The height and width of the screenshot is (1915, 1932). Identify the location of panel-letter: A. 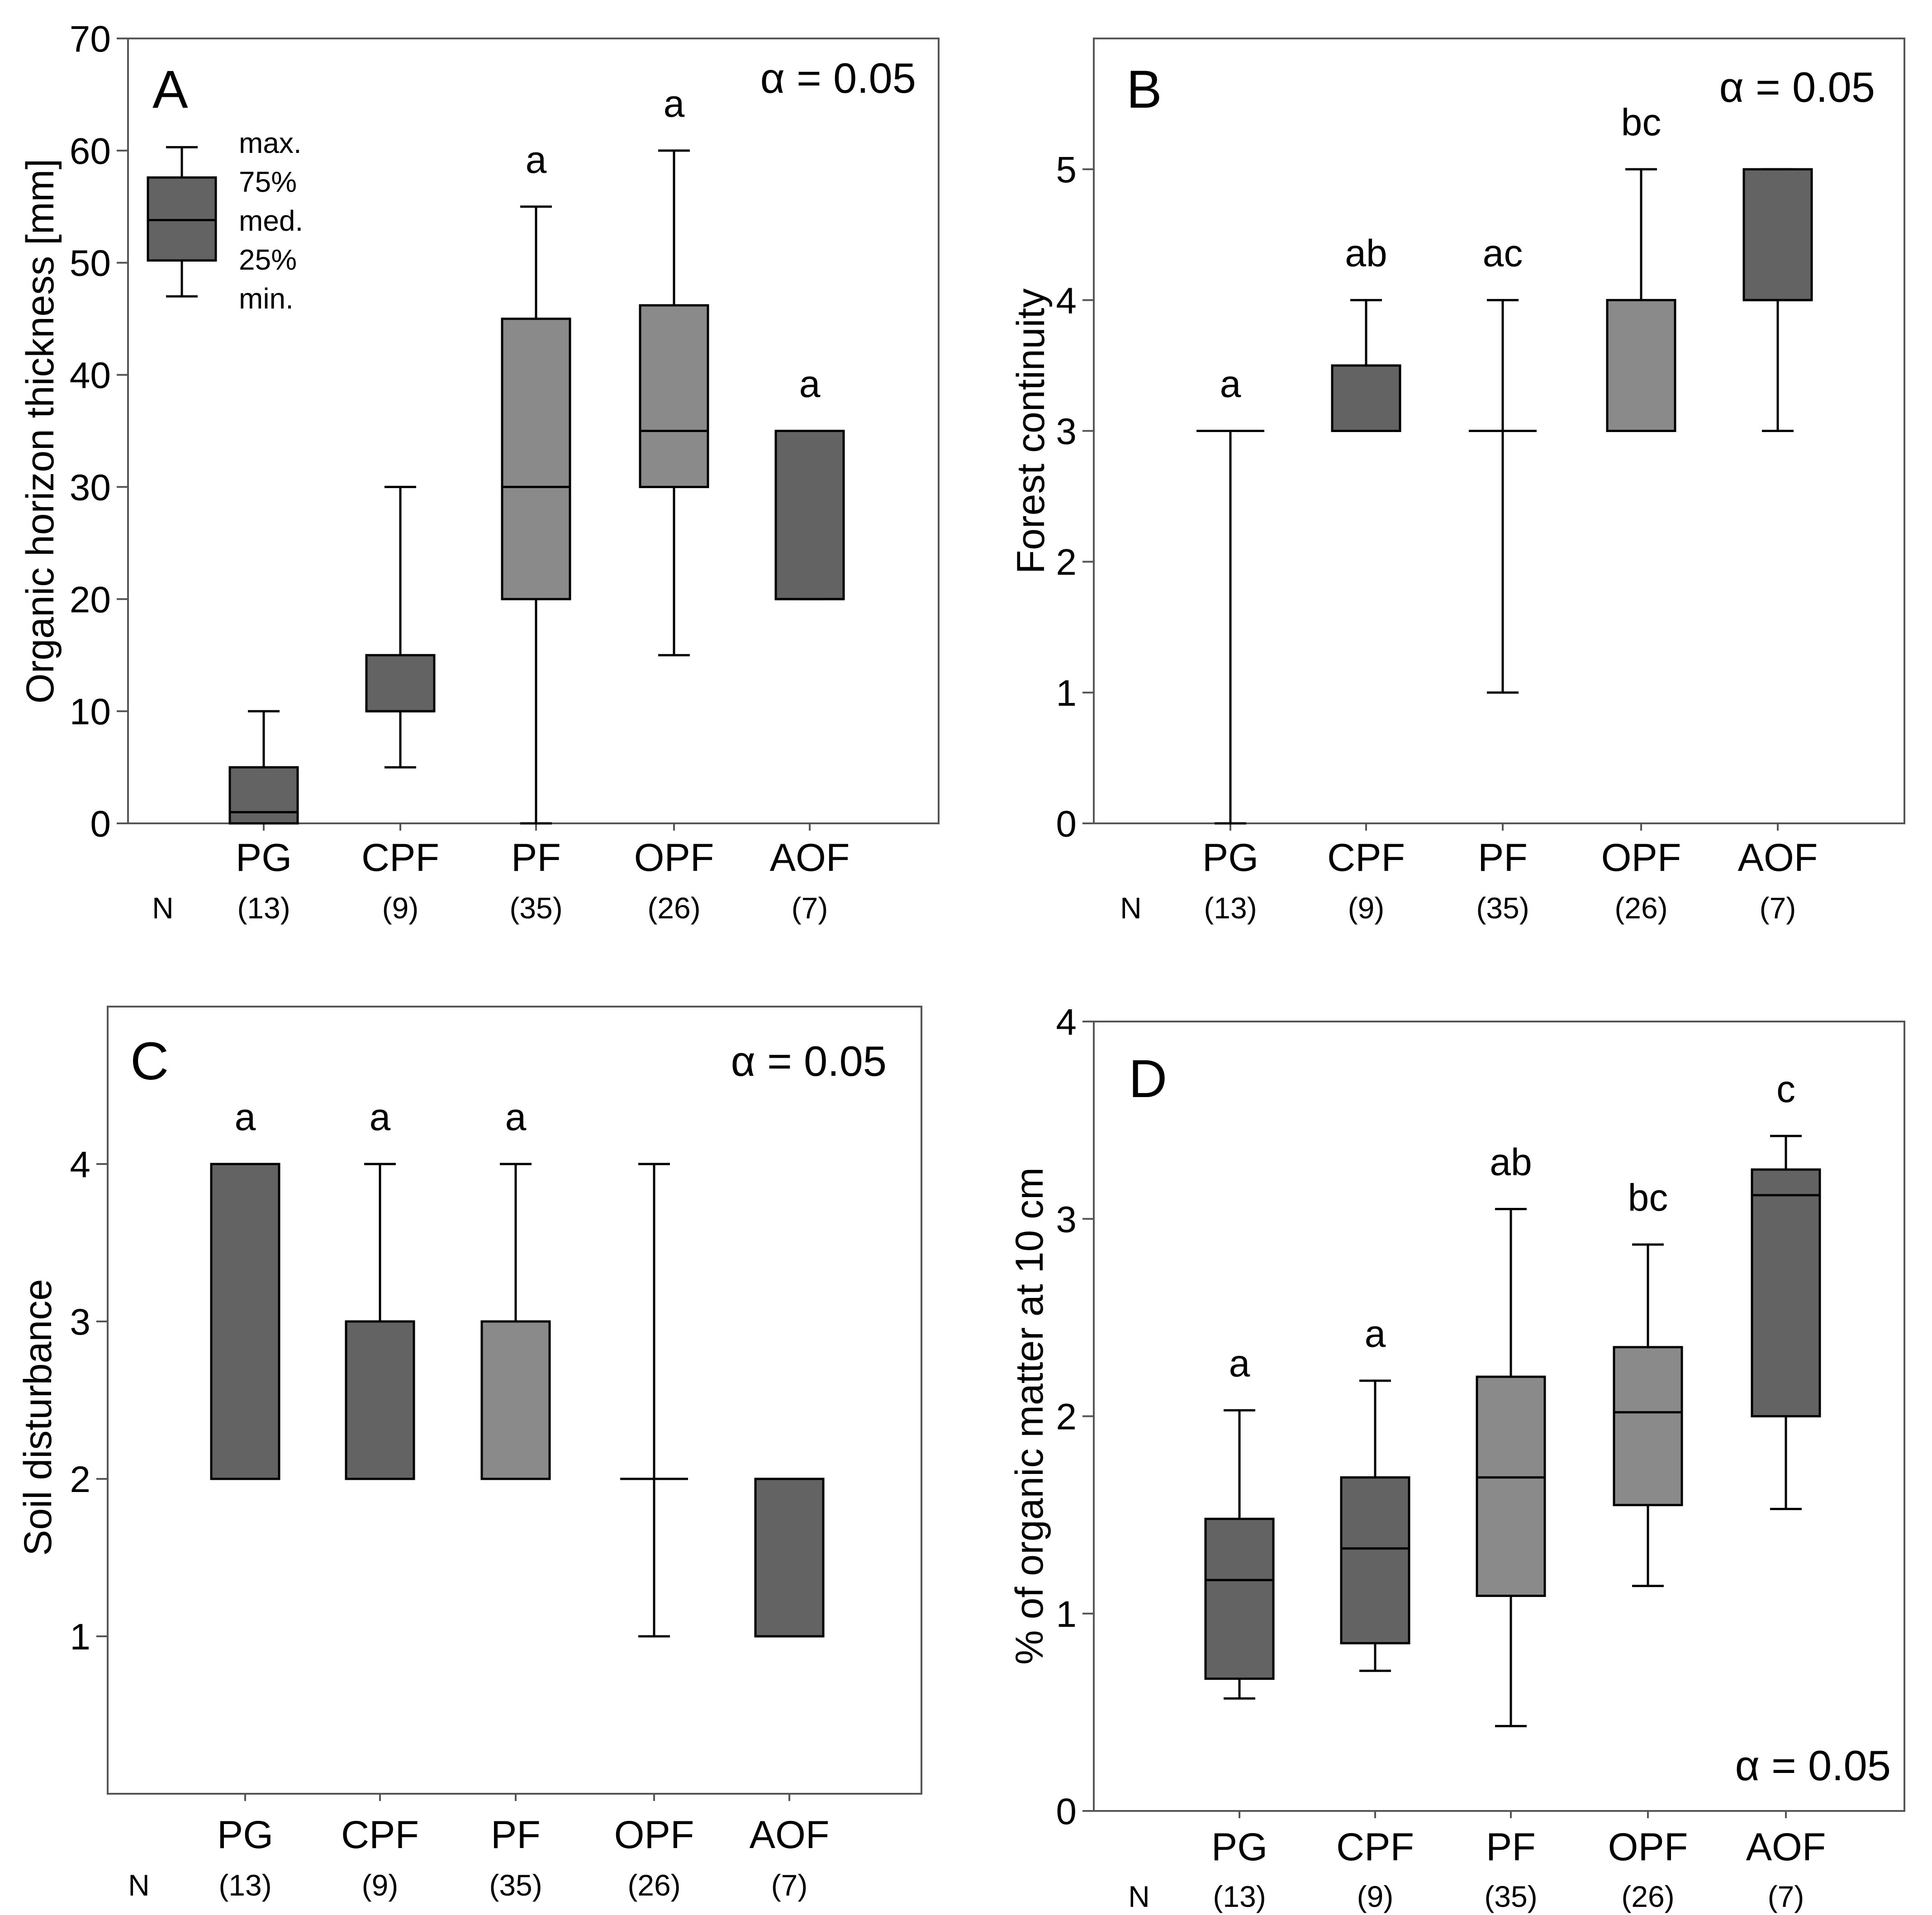
(170, 89).